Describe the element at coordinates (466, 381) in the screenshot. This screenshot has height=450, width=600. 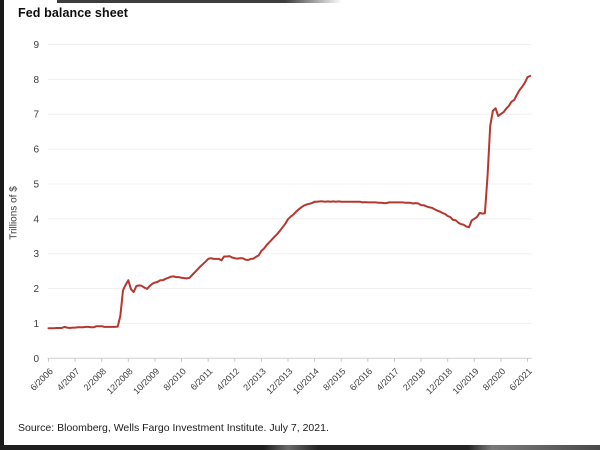
I see `x-tick-label: 10/2019` at that location.